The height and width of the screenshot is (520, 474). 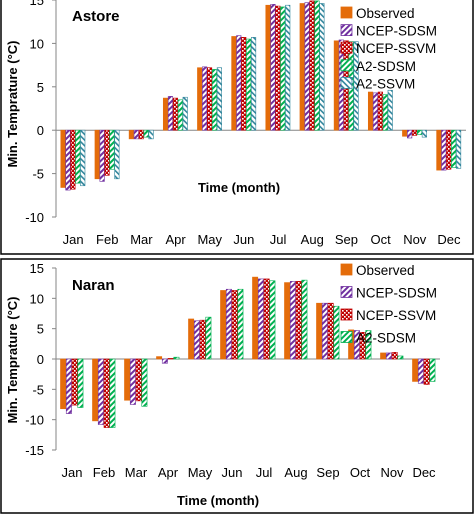 I want to click on y-tick-label: -15, so click(x=34, y=450).